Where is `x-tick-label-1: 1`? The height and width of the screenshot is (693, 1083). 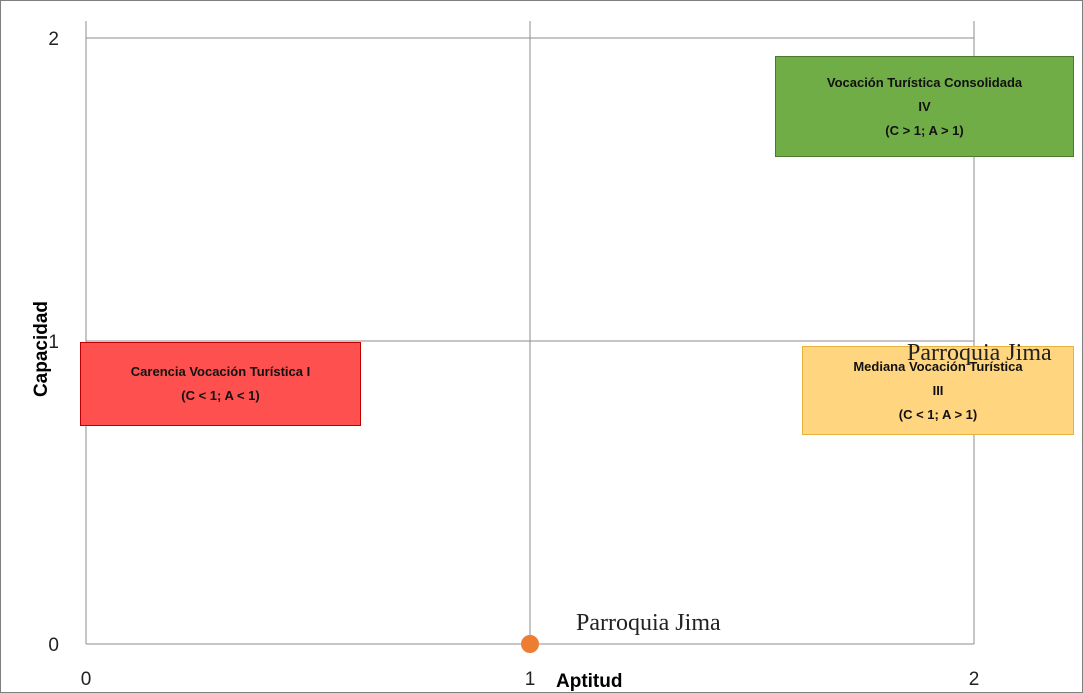
x-tick-label-1: 1 is located at coordinates (530, 679).